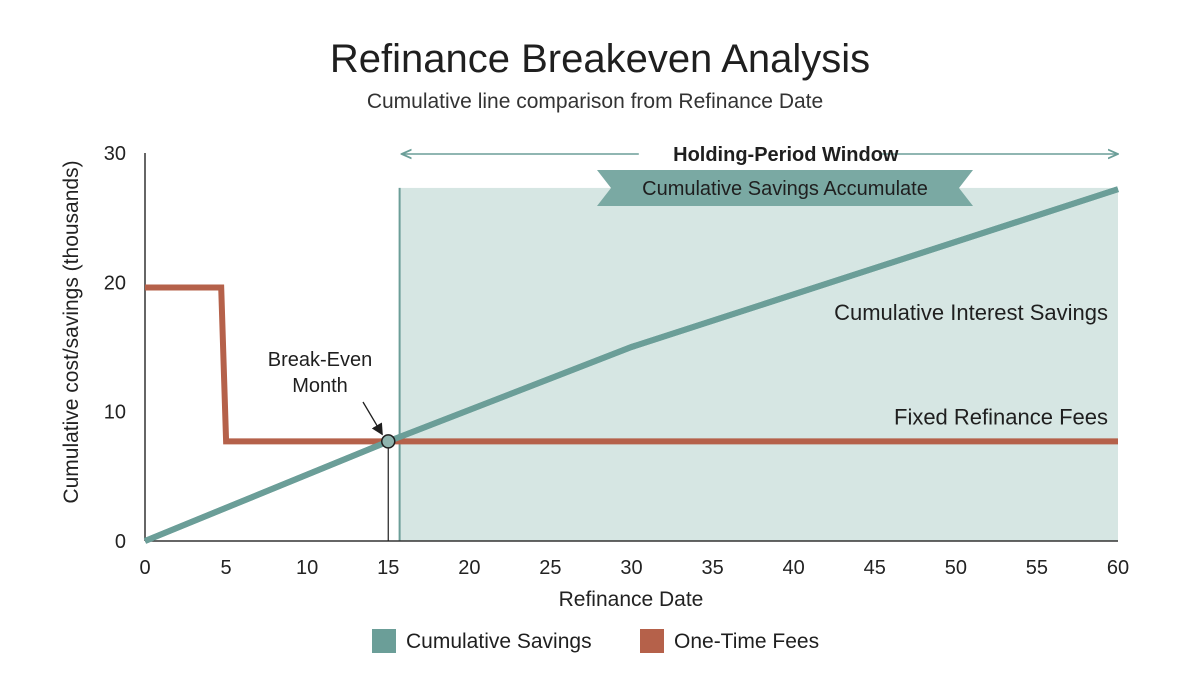  What do you see at coordinates (1001, 417) in the screenshot?
I see `fees-line-annotation: Fixed Refinance Fees` at bounding box center [1001, 417].